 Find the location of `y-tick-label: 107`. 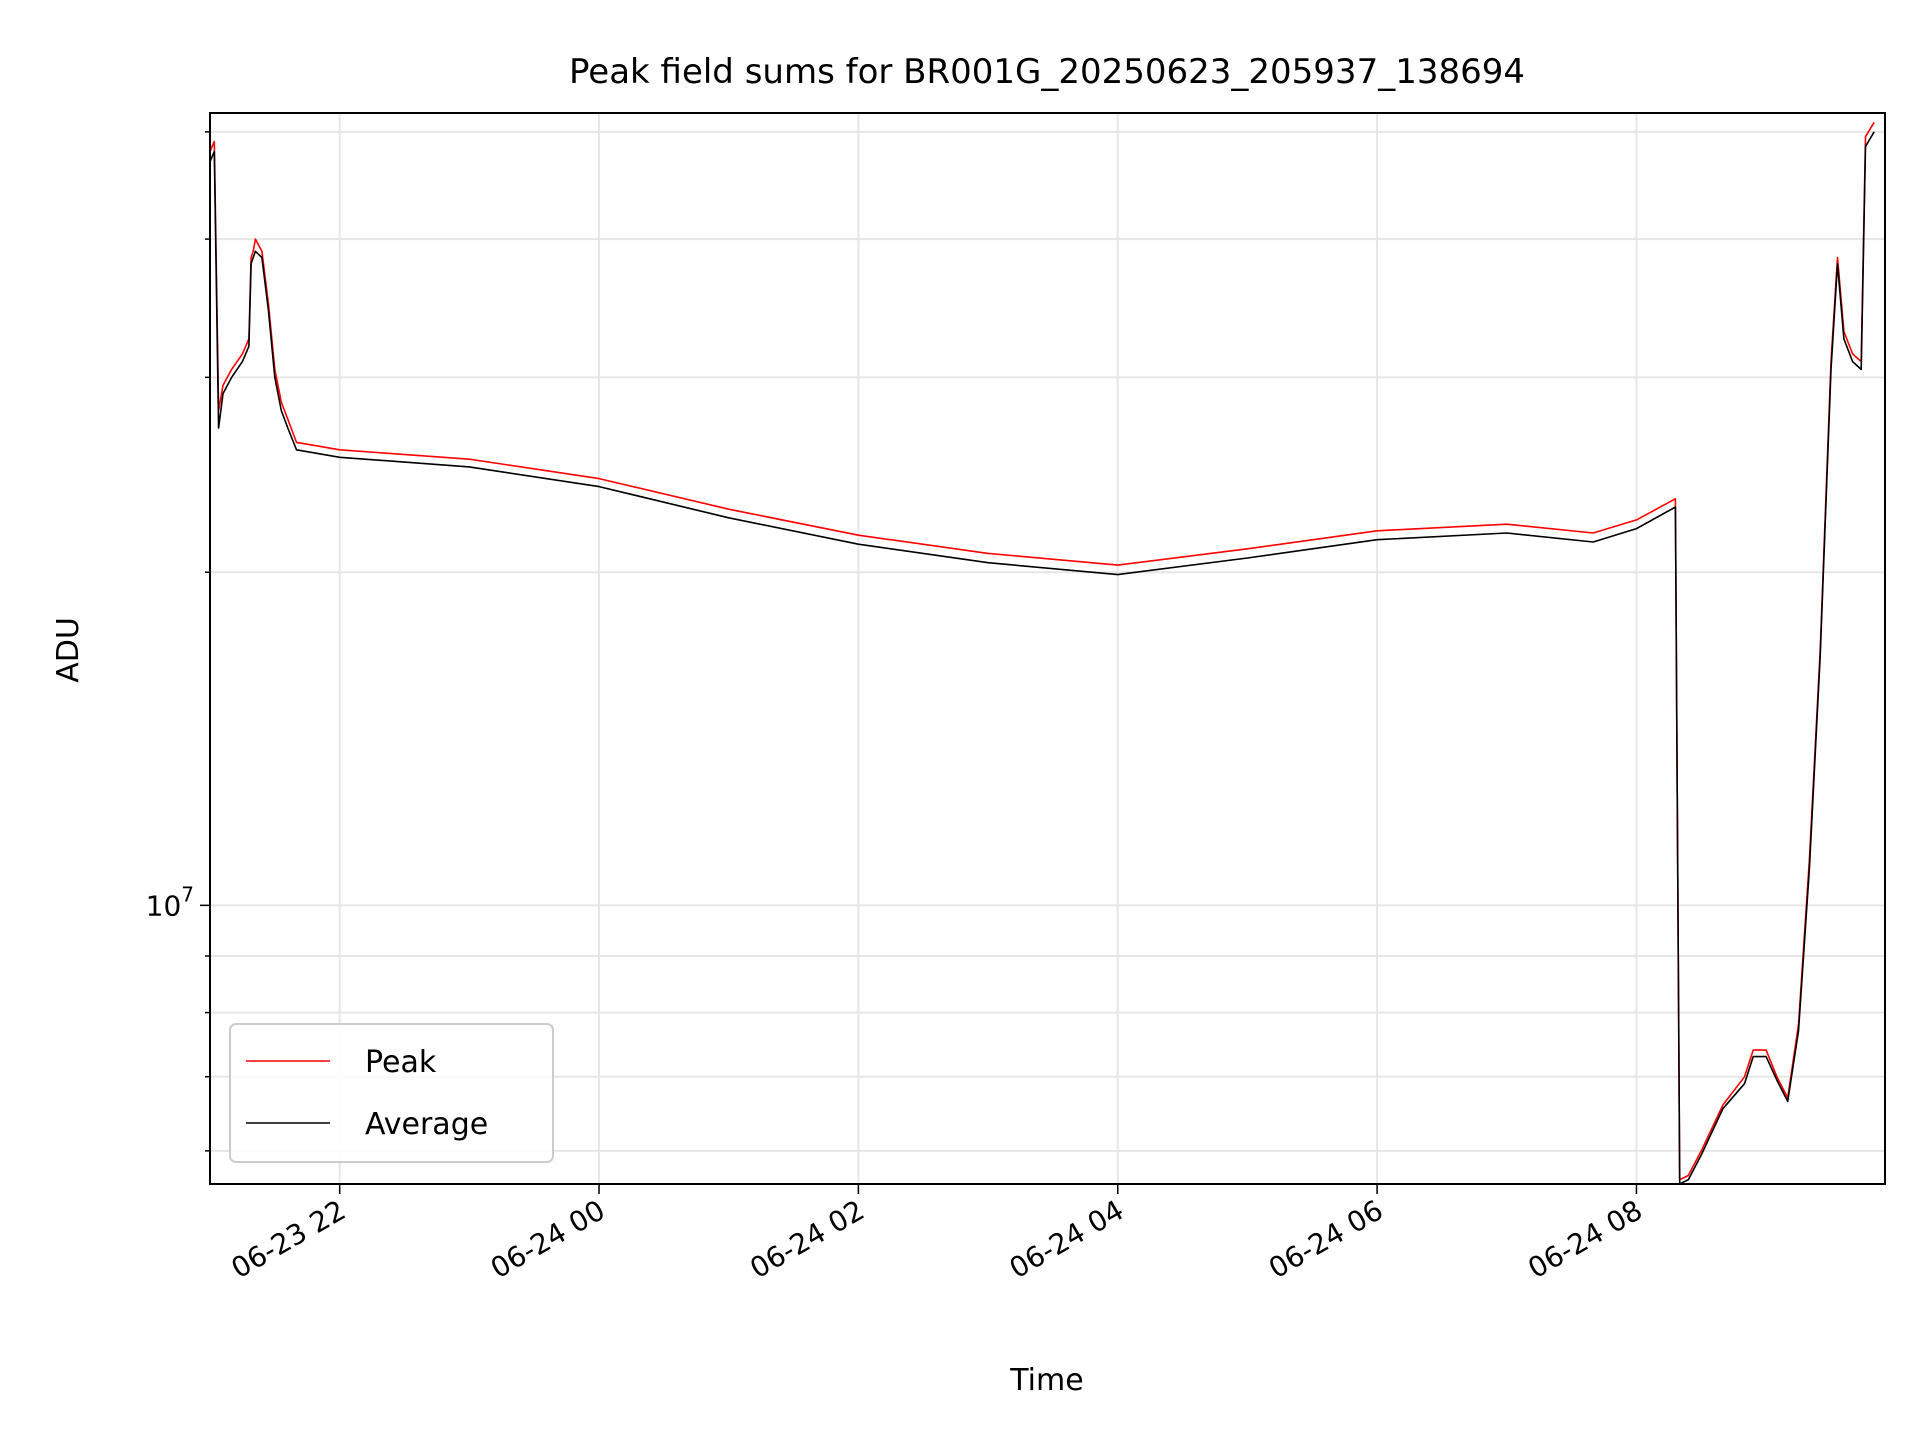

y-tick-label: 107 is located at coordinates (170, 902).